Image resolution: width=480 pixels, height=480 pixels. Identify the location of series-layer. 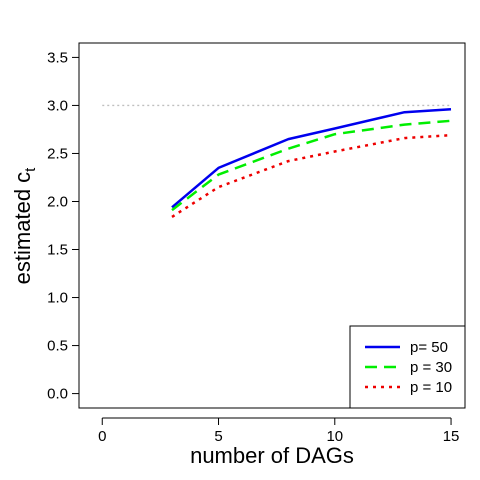
(311, 163).